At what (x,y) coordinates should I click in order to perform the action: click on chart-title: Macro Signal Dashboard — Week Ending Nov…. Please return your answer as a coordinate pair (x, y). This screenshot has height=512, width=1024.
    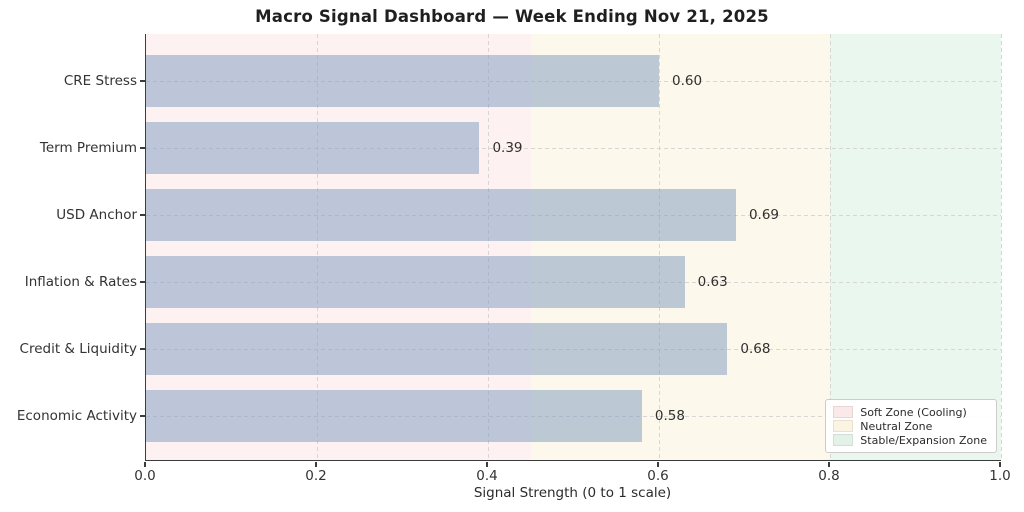
    Looking at the image, I should click on (512, 16).